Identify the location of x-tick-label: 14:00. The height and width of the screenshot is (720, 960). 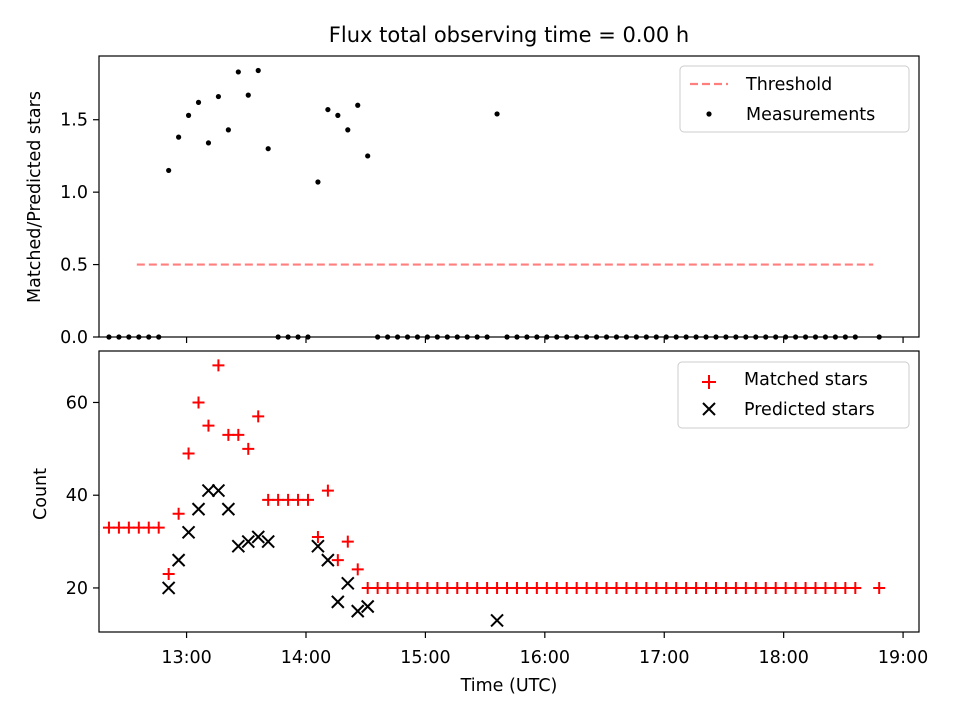
(306, 658).